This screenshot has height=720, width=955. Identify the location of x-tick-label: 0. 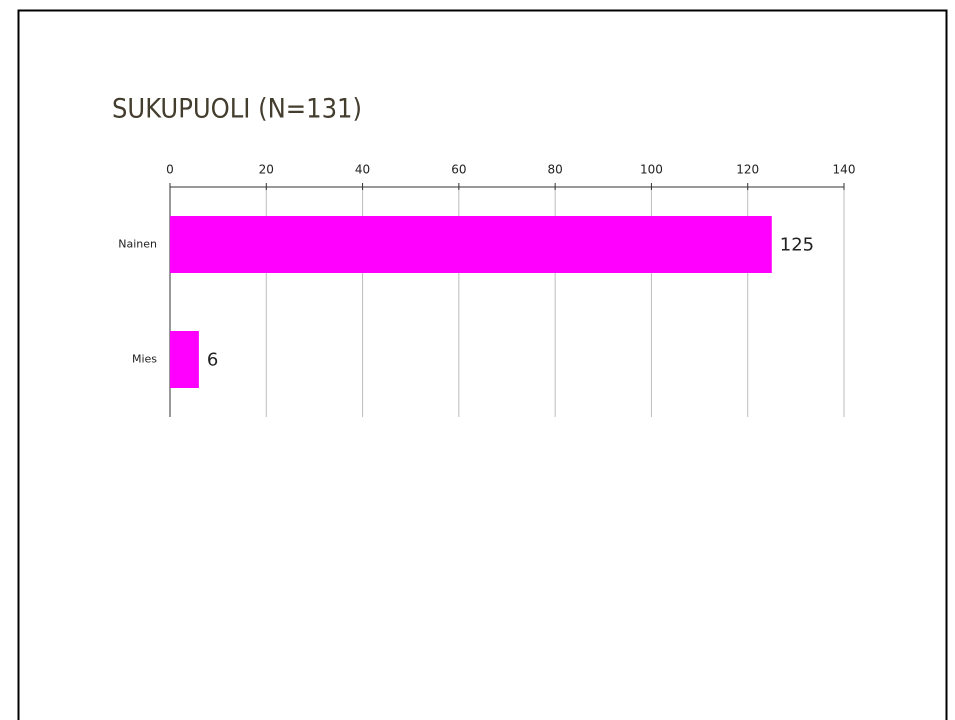
(170, 170).